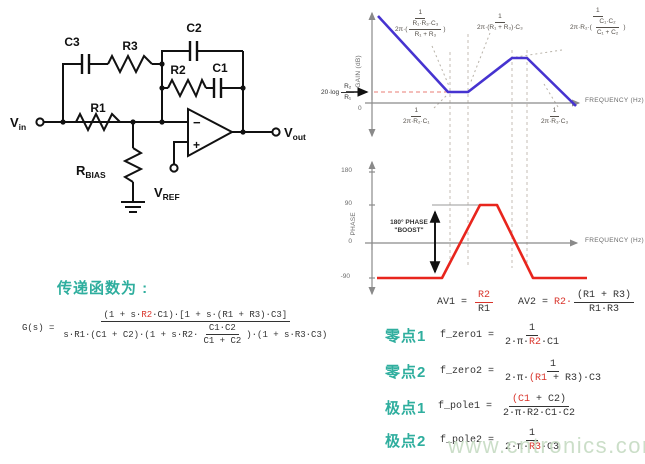  What do you see at coordinates (406, 441) in the screenshot?
I see `pole2-label: 极点2` at bounding box center [406, 441].